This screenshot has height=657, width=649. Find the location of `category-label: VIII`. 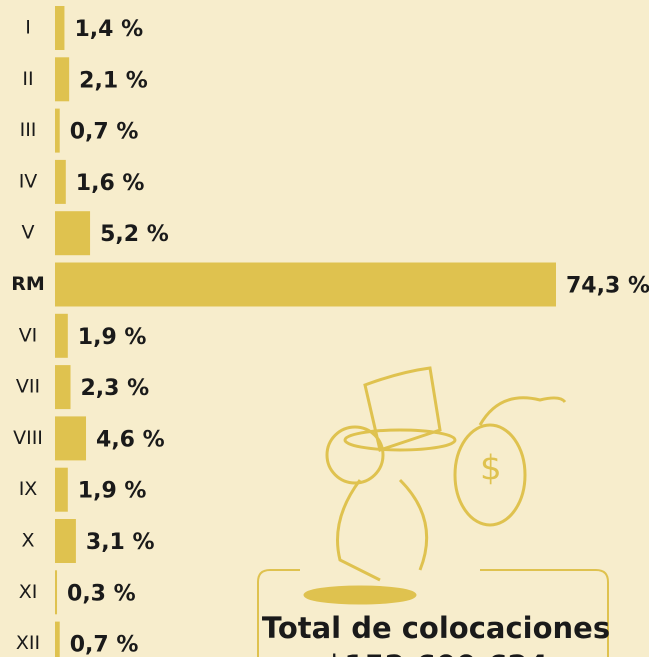

category-label: VIII is located at coordinates (28, 438).